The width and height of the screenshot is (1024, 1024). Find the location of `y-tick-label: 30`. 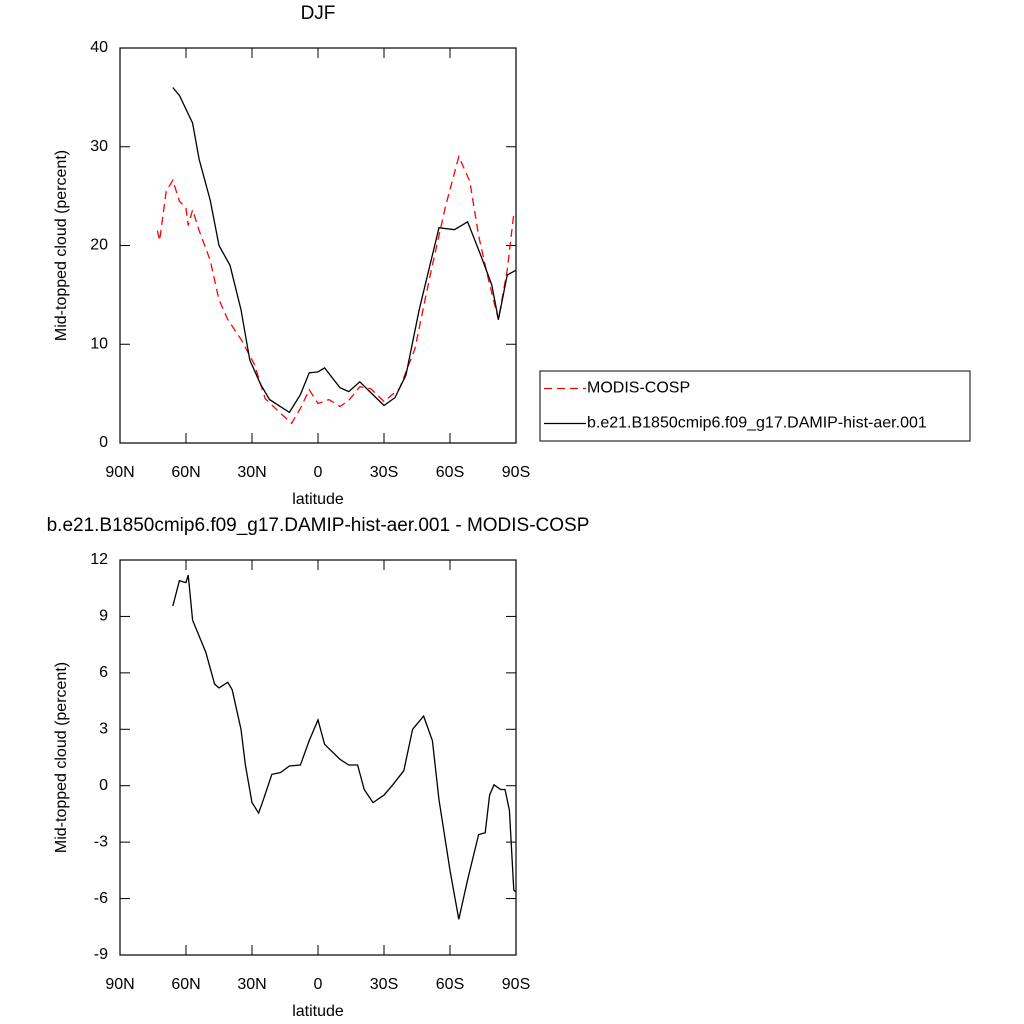

y-tick-label: 30 is located at coordinates (99, 146).